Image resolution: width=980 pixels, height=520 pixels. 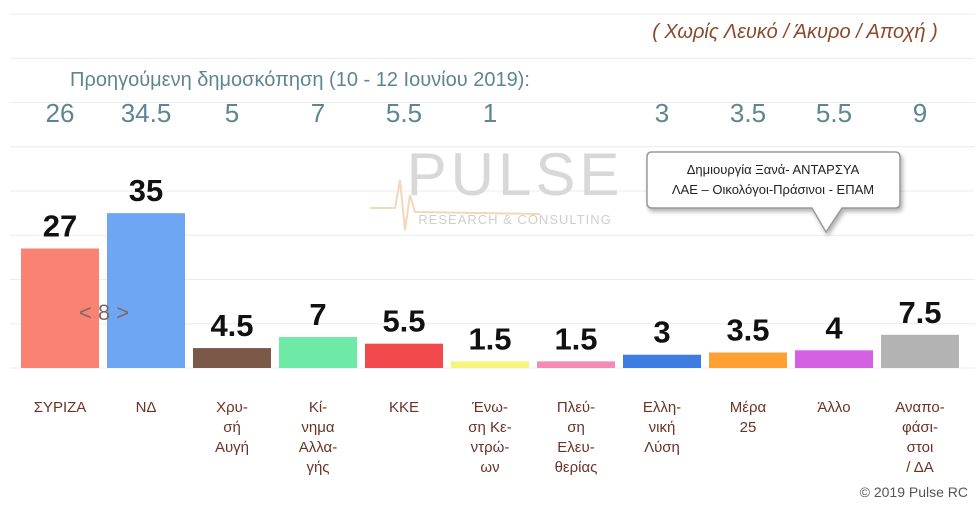 What do you see at coordinates (795, 32) in the screenshot?
I see `subtitle: ( Χωρίς Λευκό / Άκυρο / Αποχή )` at bounding box center [795, 32].